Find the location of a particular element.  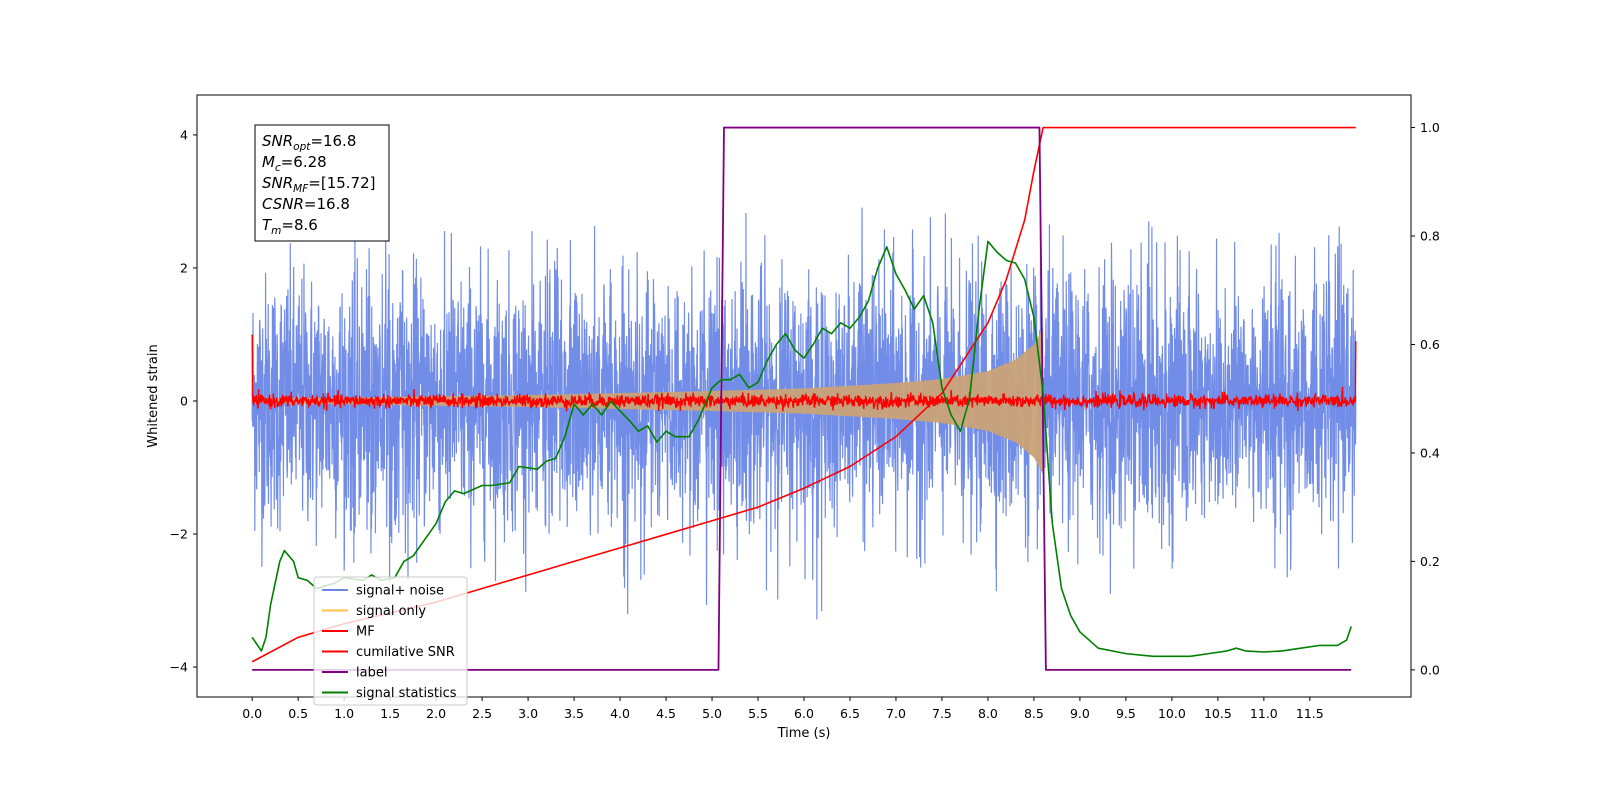

x-tick-label: 4.5 is located at coordinates (666, 713).